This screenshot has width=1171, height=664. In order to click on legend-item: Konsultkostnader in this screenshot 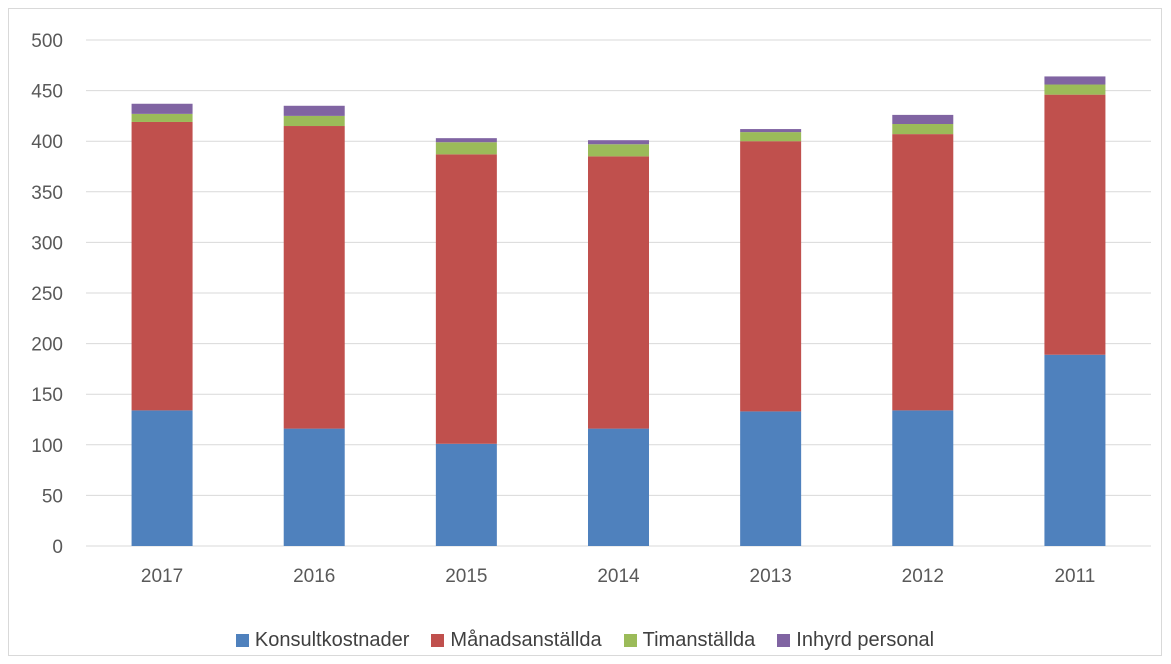, I will do `click(322, 640)`.